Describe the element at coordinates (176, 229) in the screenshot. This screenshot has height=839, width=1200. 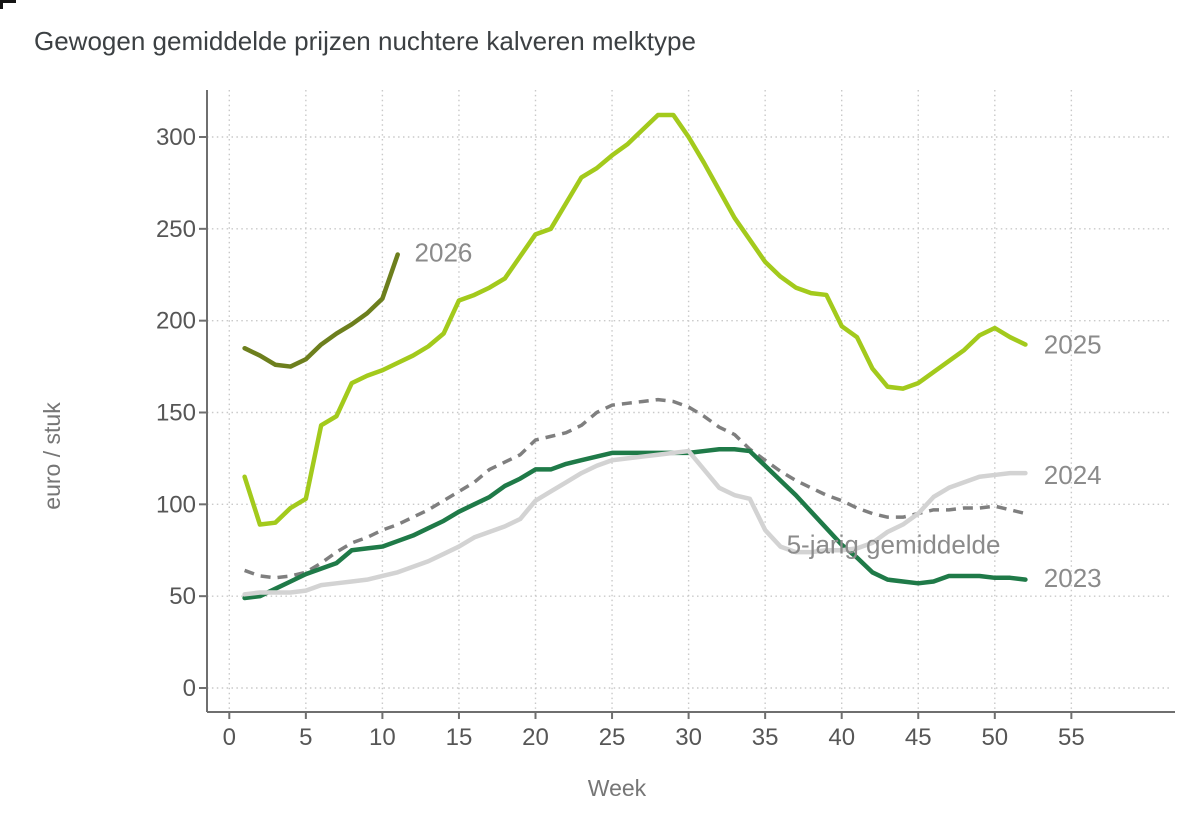
I see `y-tick-label-250: 250` at that location.